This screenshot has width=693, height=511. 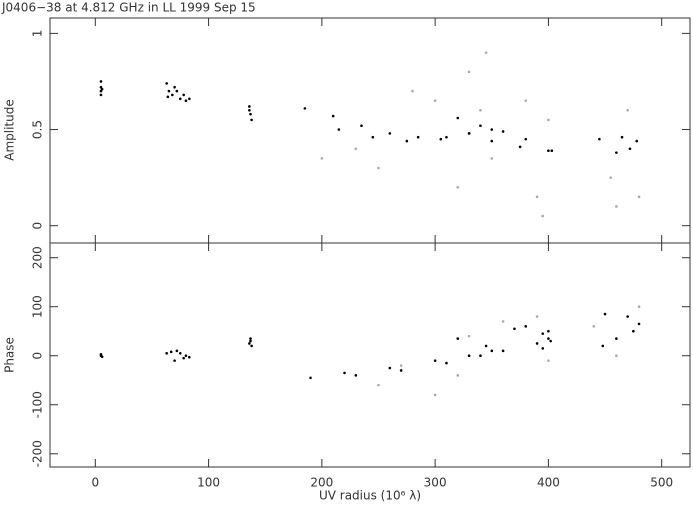 I want to click on chart-title: J0406−38 at 4.812 GHz in LL 1999 Sep 15, so click(x=128, y=8).